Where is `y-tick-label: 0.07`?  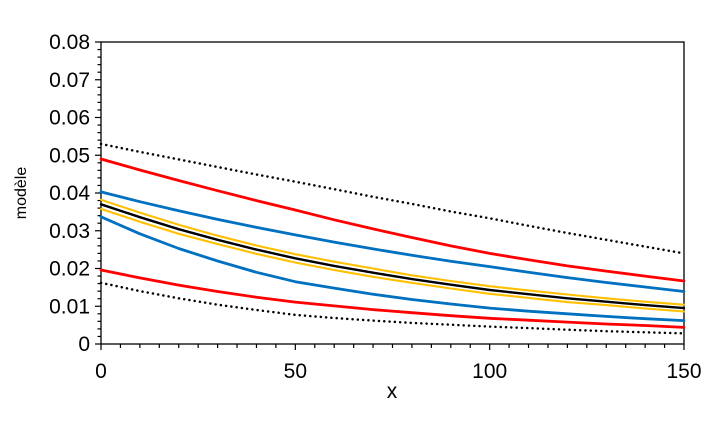 y-tick-label: 0.07 is located at coordinates (69, 80).